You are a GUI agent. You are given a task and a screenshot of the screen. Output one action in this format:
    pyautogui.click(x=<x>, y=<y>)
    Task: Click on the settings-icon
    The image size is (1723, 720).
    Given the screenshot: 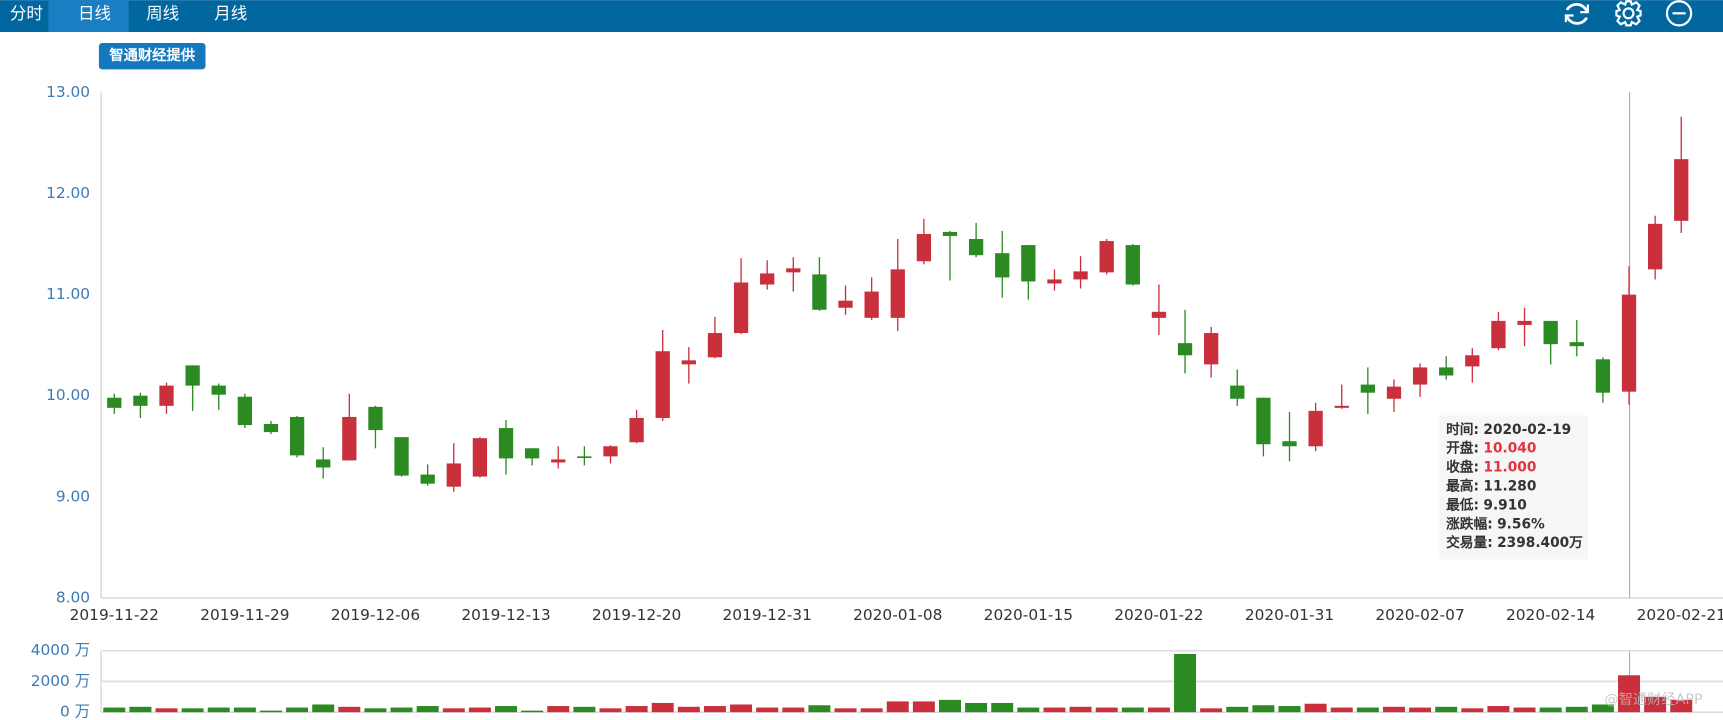 What is the action you would take?
    pyautogui.click(x=1628, y=13)
    